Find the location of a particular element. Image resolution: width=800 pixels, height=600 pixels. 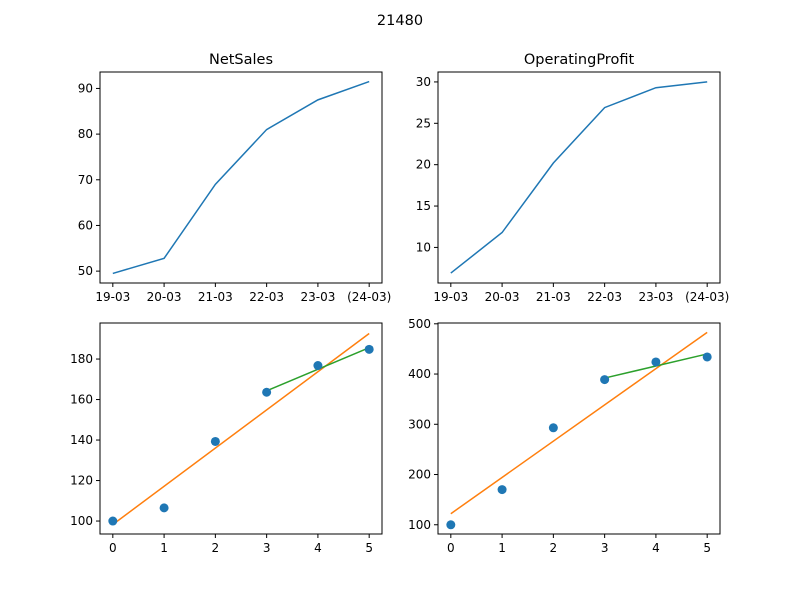

panel1-x-tick-label: 19-03 is located at coordinates (450, 297).